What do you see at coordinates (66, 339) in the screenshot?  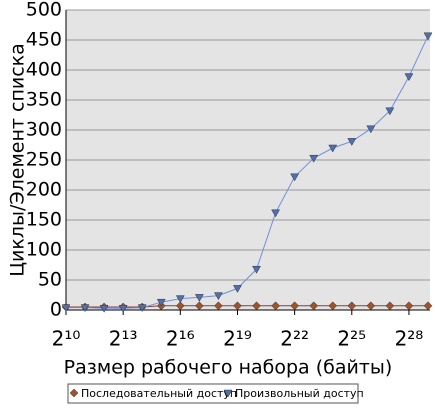 I see `x-tick-label: 2¹⁰` at bounding box center [66, 339].